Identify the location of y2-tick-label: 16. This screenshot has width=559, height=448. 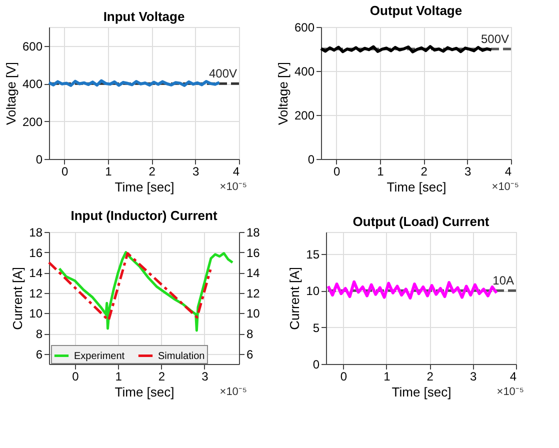
(253, 253).